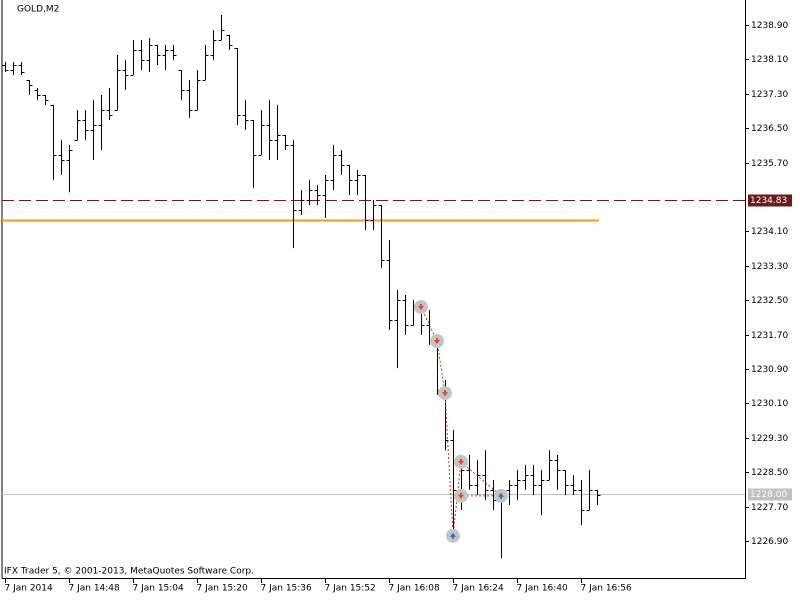 The width and height of the screenshot is (800, 600). What do you see at coordinates (223, 589) in the screenshot?
I see `x-tick-label: 7 Jan 15:20` at bounding box center [223, 589].